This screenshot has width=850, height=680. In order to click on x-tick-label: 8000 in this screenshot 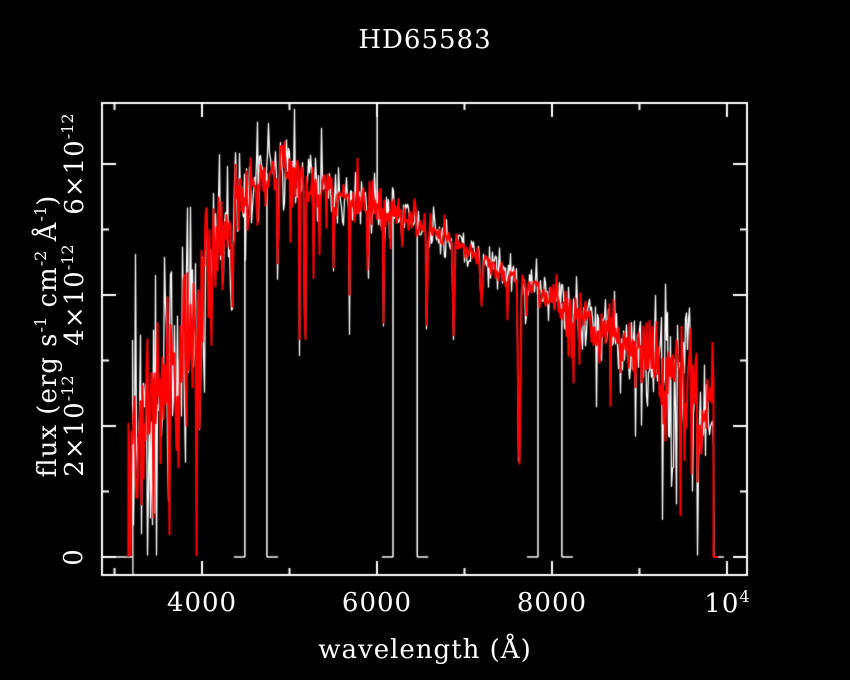, I will do `click(552, 603)`.